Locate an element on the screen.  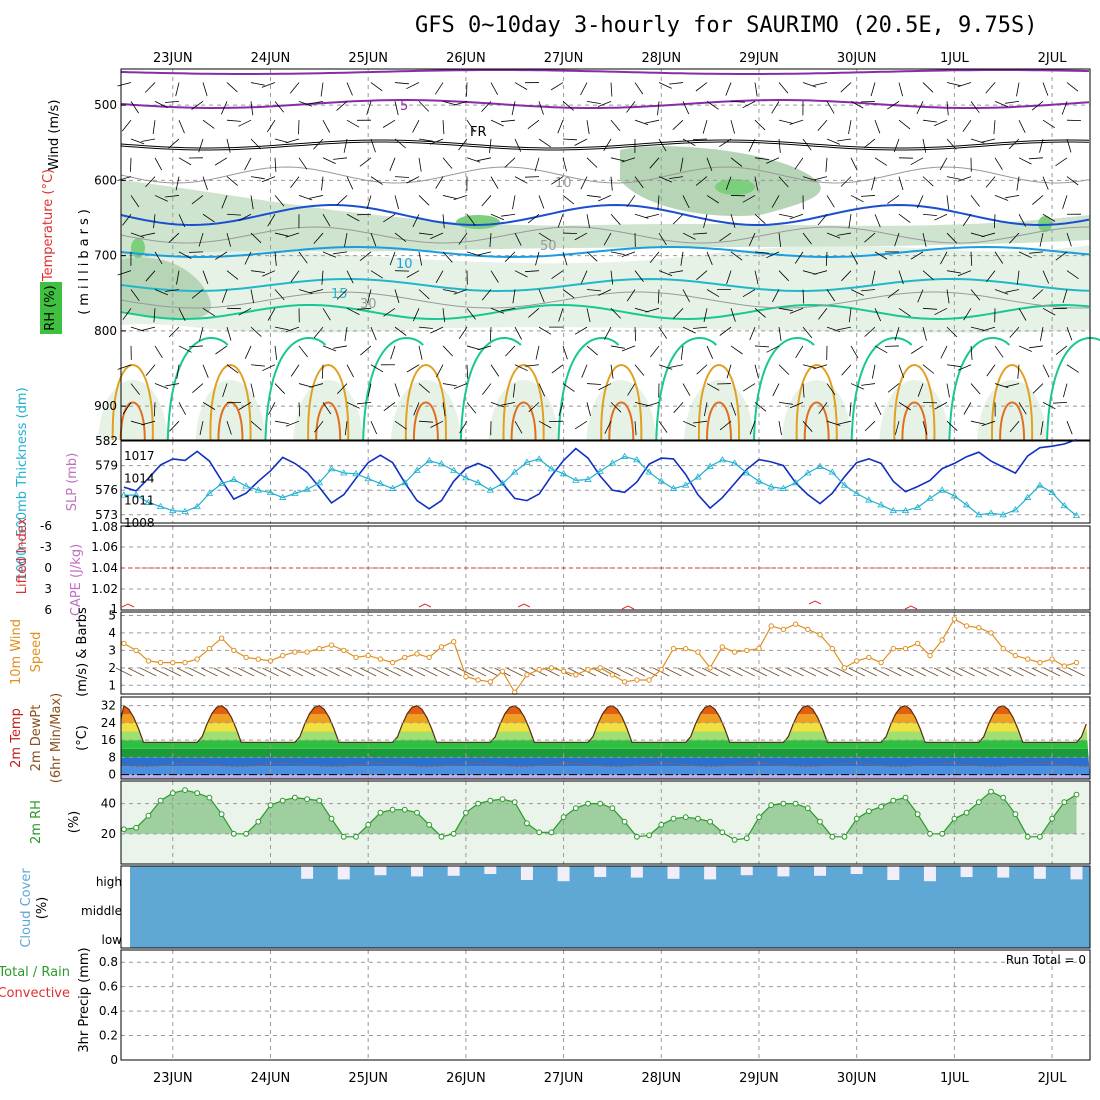
contour-label: 10 is located at coordinates (563, 183).